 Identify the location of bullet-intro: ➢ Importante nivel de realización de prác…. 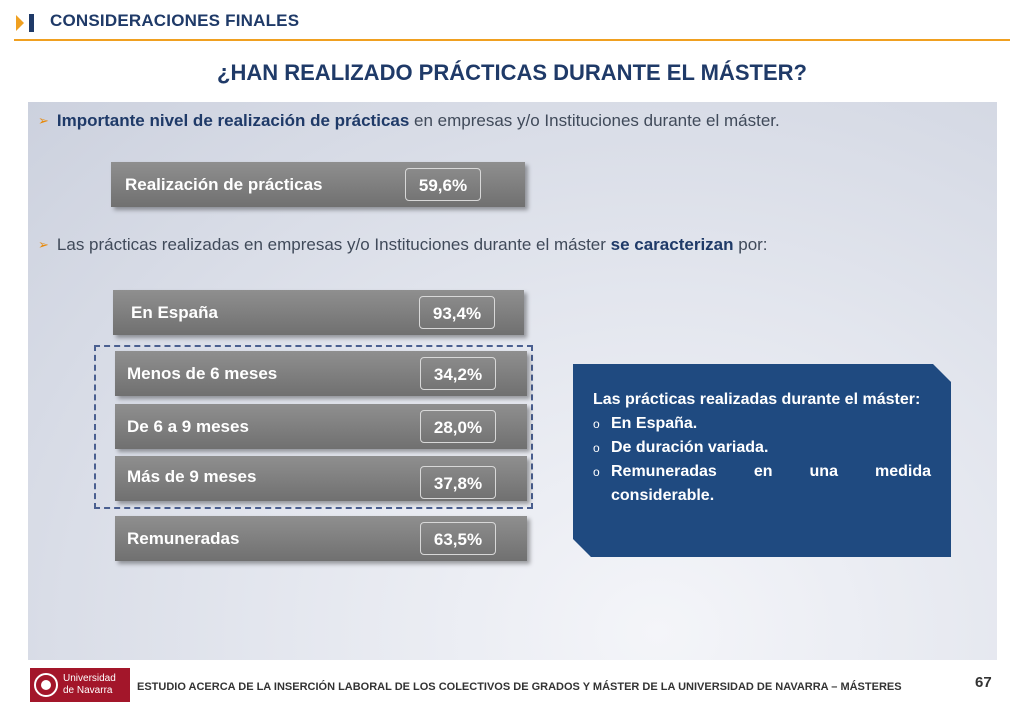
(409, 121).